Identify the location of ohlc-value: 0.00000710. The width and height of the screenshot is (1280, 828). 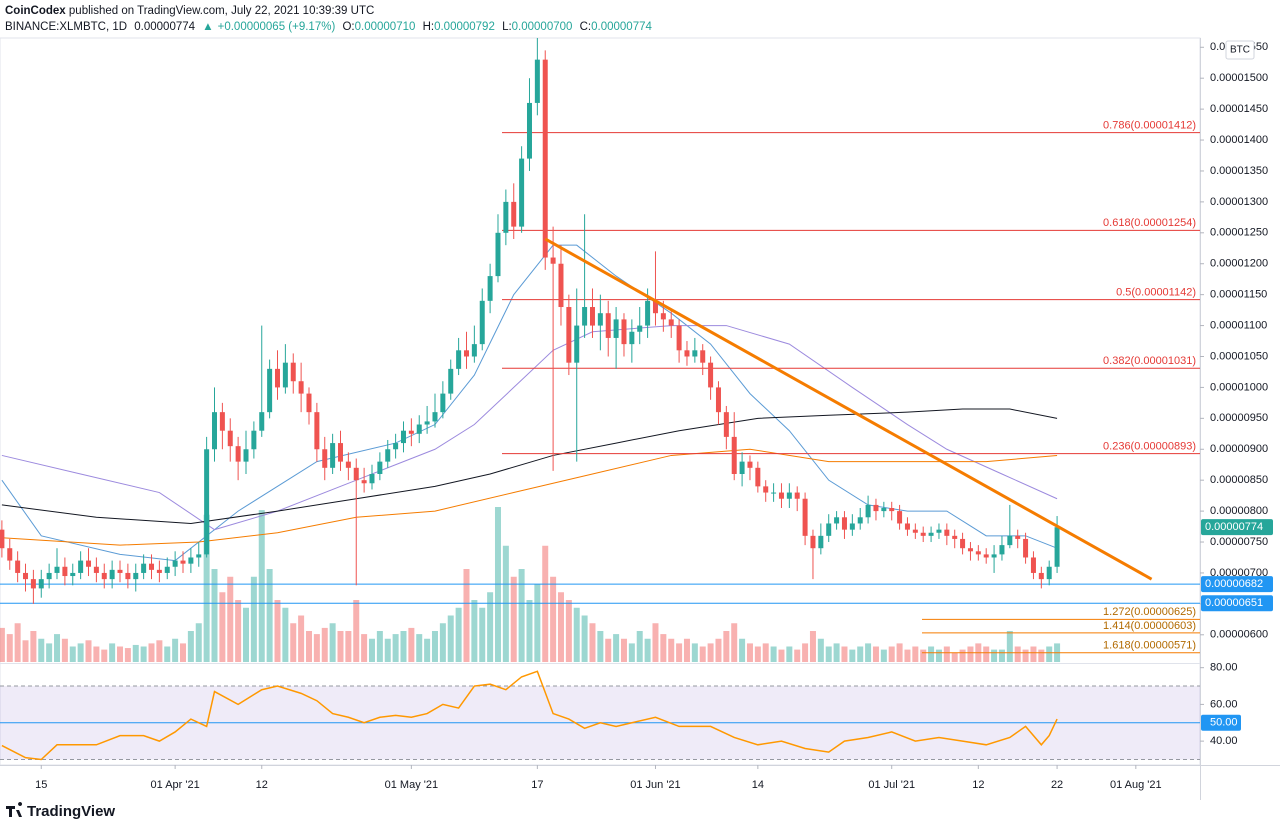
(385, 27).